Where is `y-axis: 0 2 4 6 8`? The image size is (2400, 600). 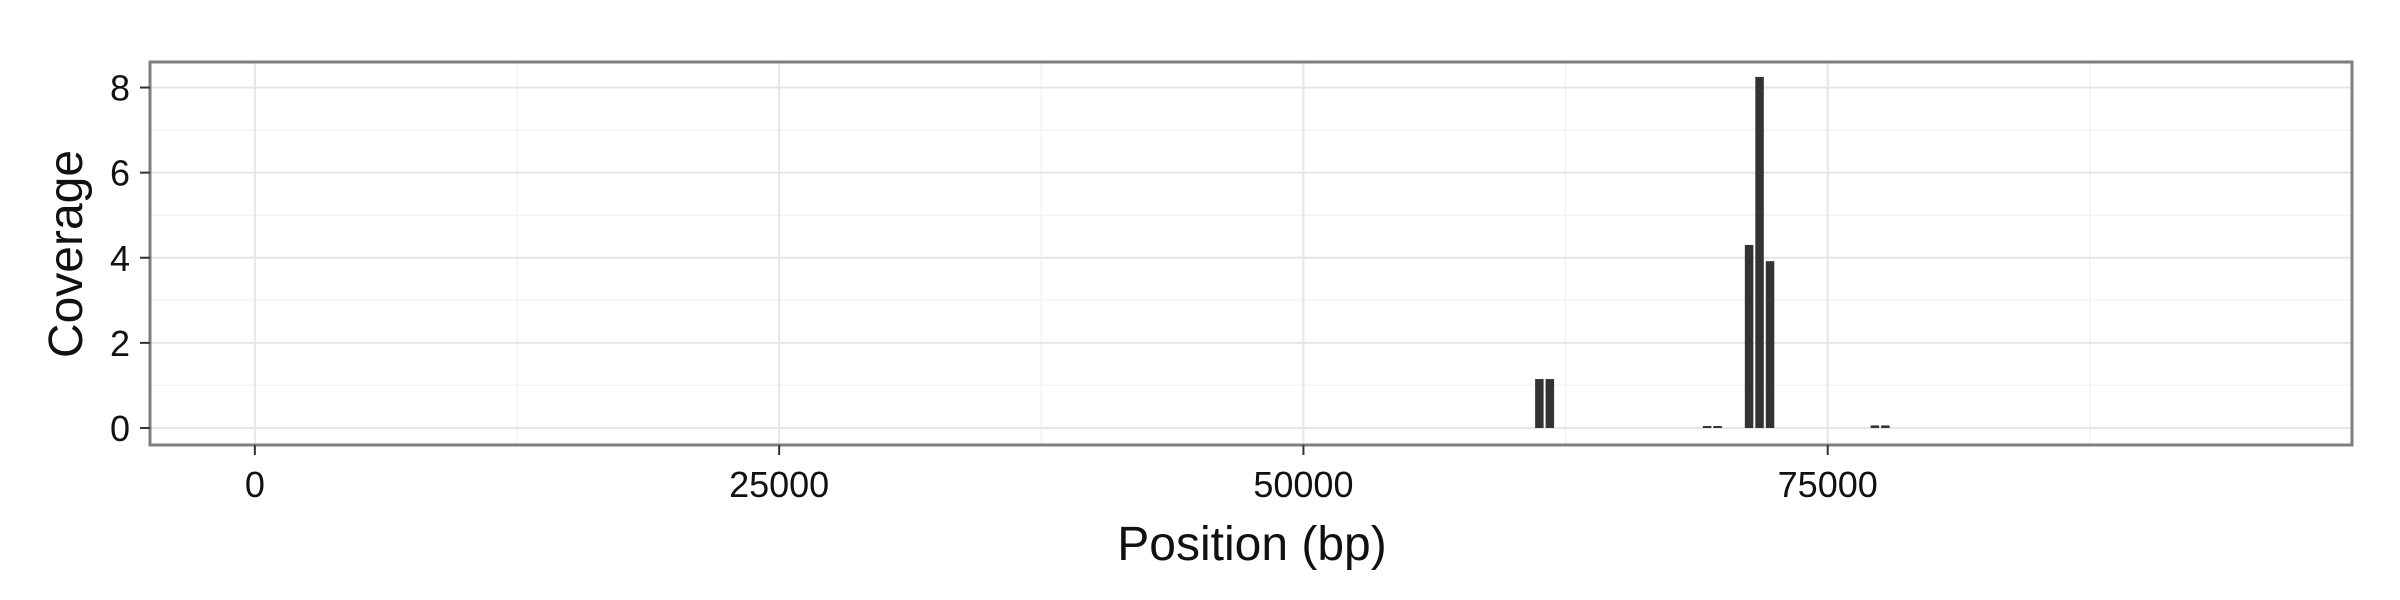
y-axis: 0 2 4 6 8 is located at coordinates (130, 258).